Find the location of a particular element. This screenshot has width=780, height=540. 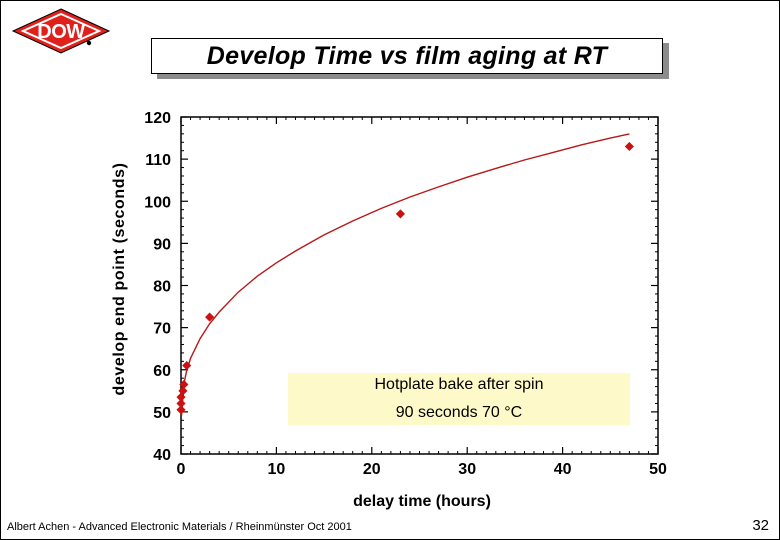

x-tick-label: 20 is located at coordinates (372, 469).